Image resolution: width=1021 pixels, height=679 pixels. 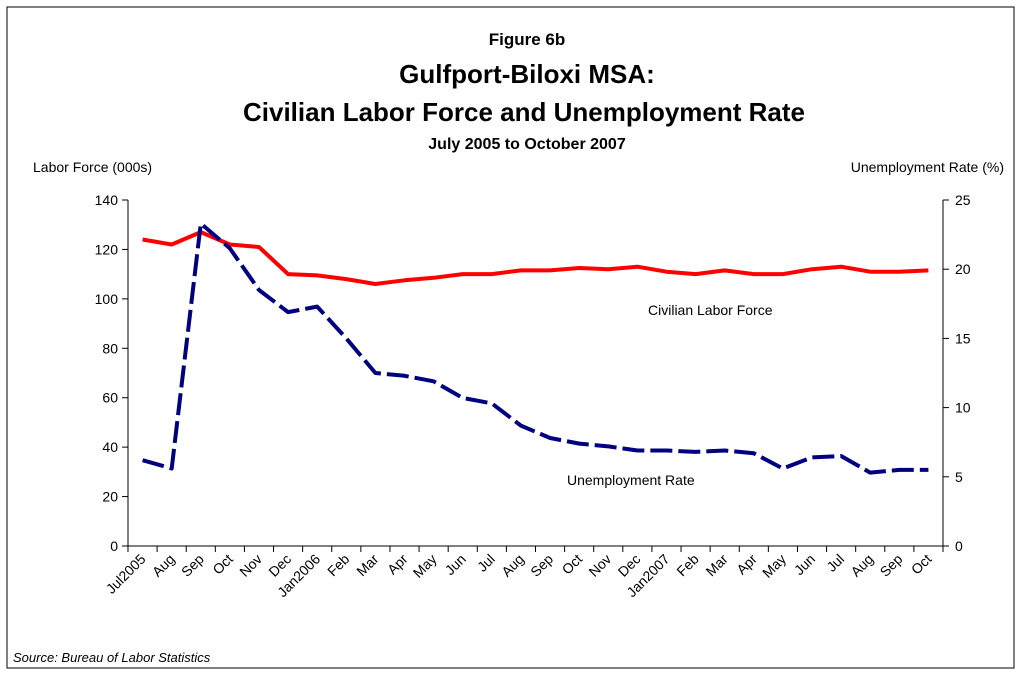 What do you see at coordinates (963, 200) in the screenshot?
I see `y2-tick-label: 25` at bounding box center [963, 200].